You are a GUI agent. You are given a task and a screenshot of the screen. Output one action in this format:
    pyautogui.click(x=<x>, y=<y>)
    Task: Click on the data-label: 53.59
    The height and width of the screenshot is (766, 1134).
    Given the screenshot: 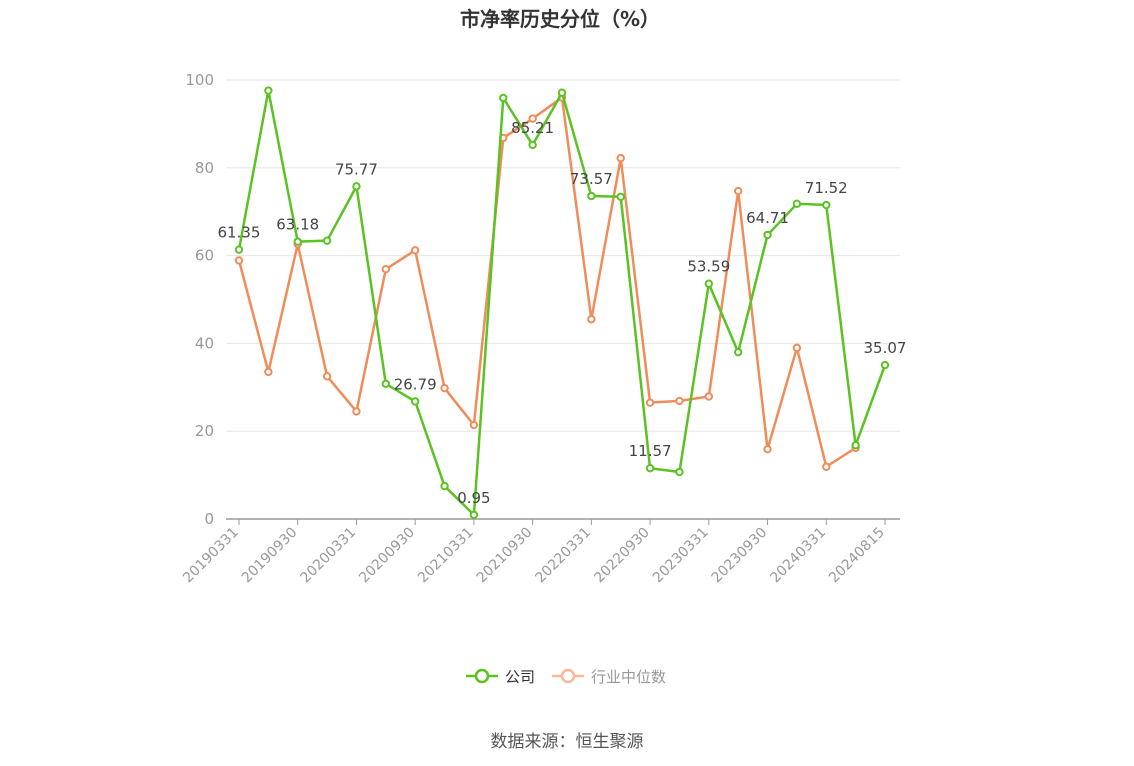 What is the action you would take?
    pyautogui.click(x=708, y=267)
    